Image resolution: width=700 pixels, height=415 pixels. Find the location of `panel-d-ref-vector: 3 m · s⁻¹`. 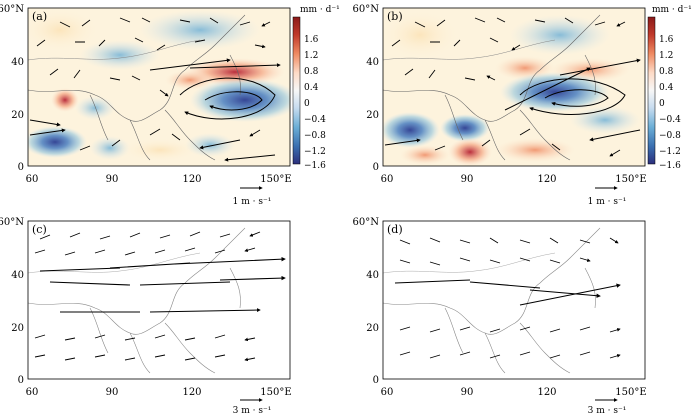

panel-d-ref-vector: 3 m · s⁻¹ is located at coordinates (607, 406).